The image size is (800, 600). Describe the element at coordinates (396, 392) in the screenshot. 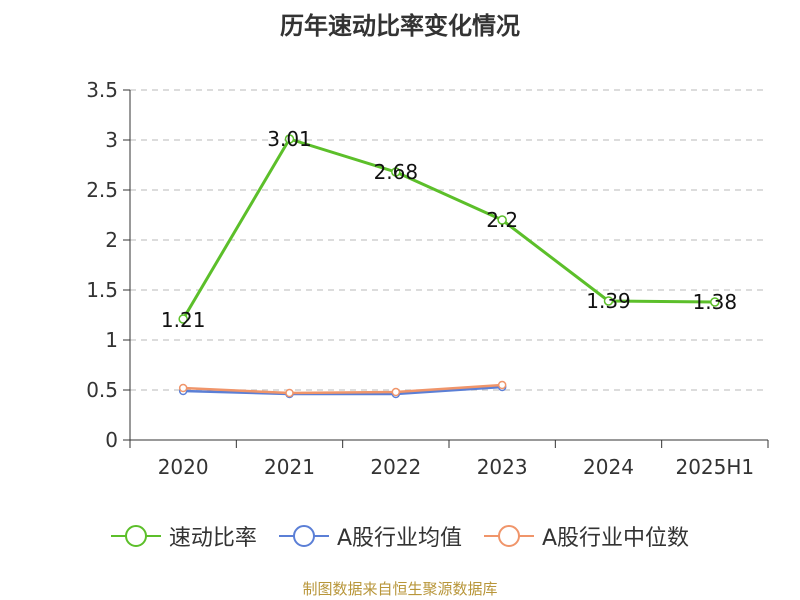

I see `series-2-point-2022` at that location.